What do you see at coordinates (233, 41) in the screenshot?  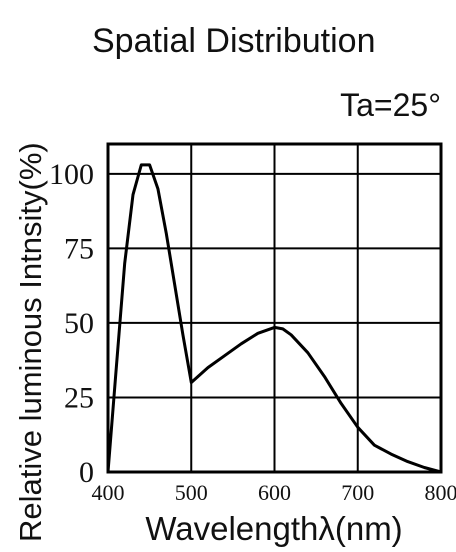 I see `chart-title: Spatial Distribution` at bounding box center [233, 41].